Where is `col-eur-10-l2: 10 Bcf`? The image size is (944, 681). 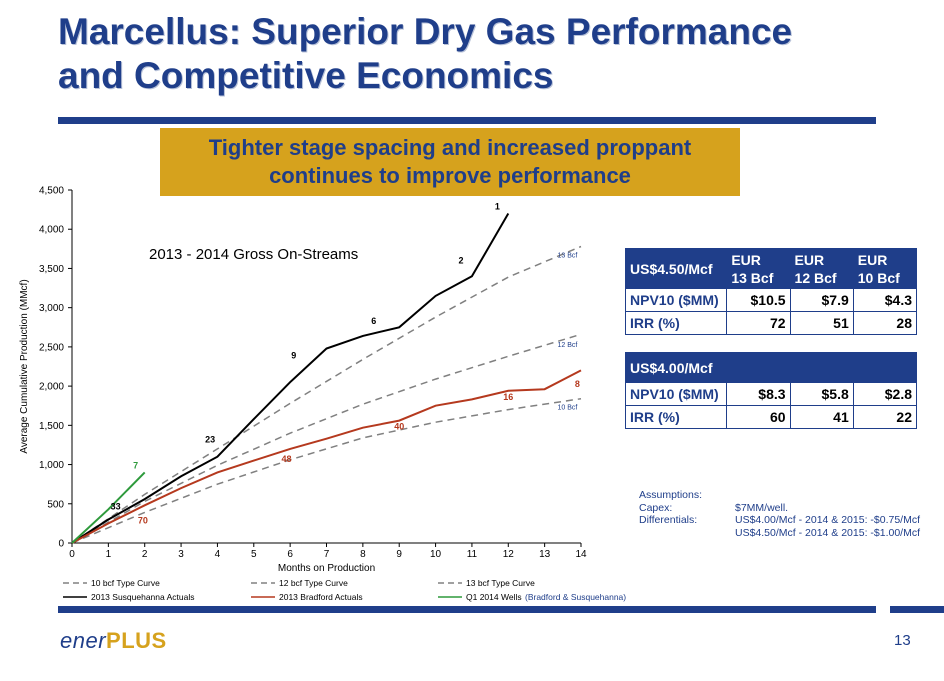
col-eur-10-l2: 10 Bcf is located at coordinates (878, 278).